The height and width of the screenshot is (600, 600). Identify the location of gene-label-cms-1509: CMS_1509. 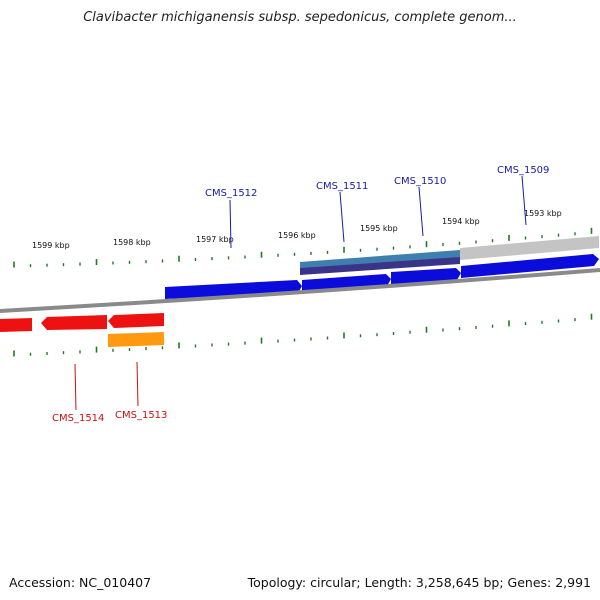
(523, 170).